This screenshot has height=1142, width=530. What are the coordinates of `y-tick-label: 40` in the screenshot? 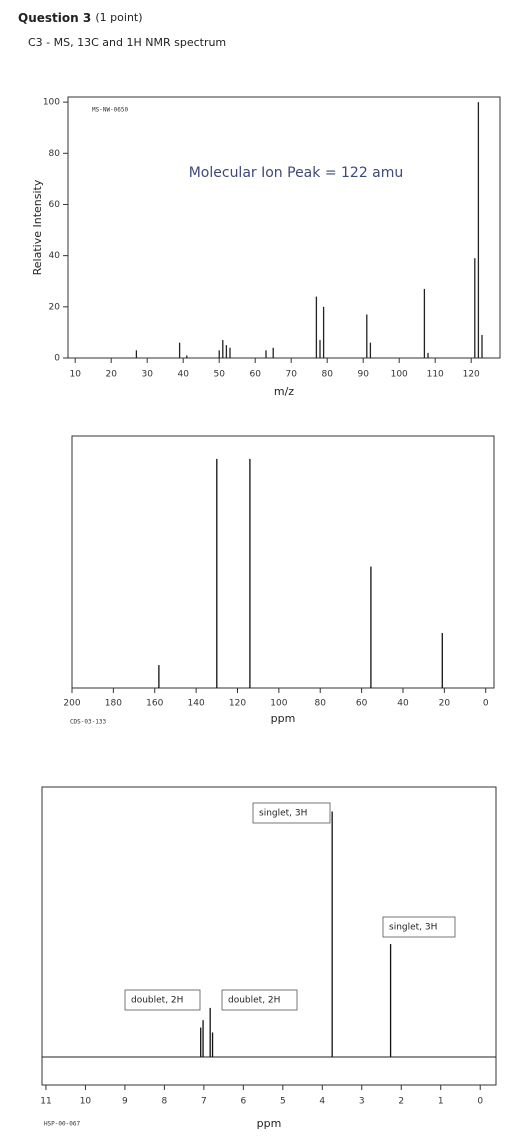 It's located at (55, 256).